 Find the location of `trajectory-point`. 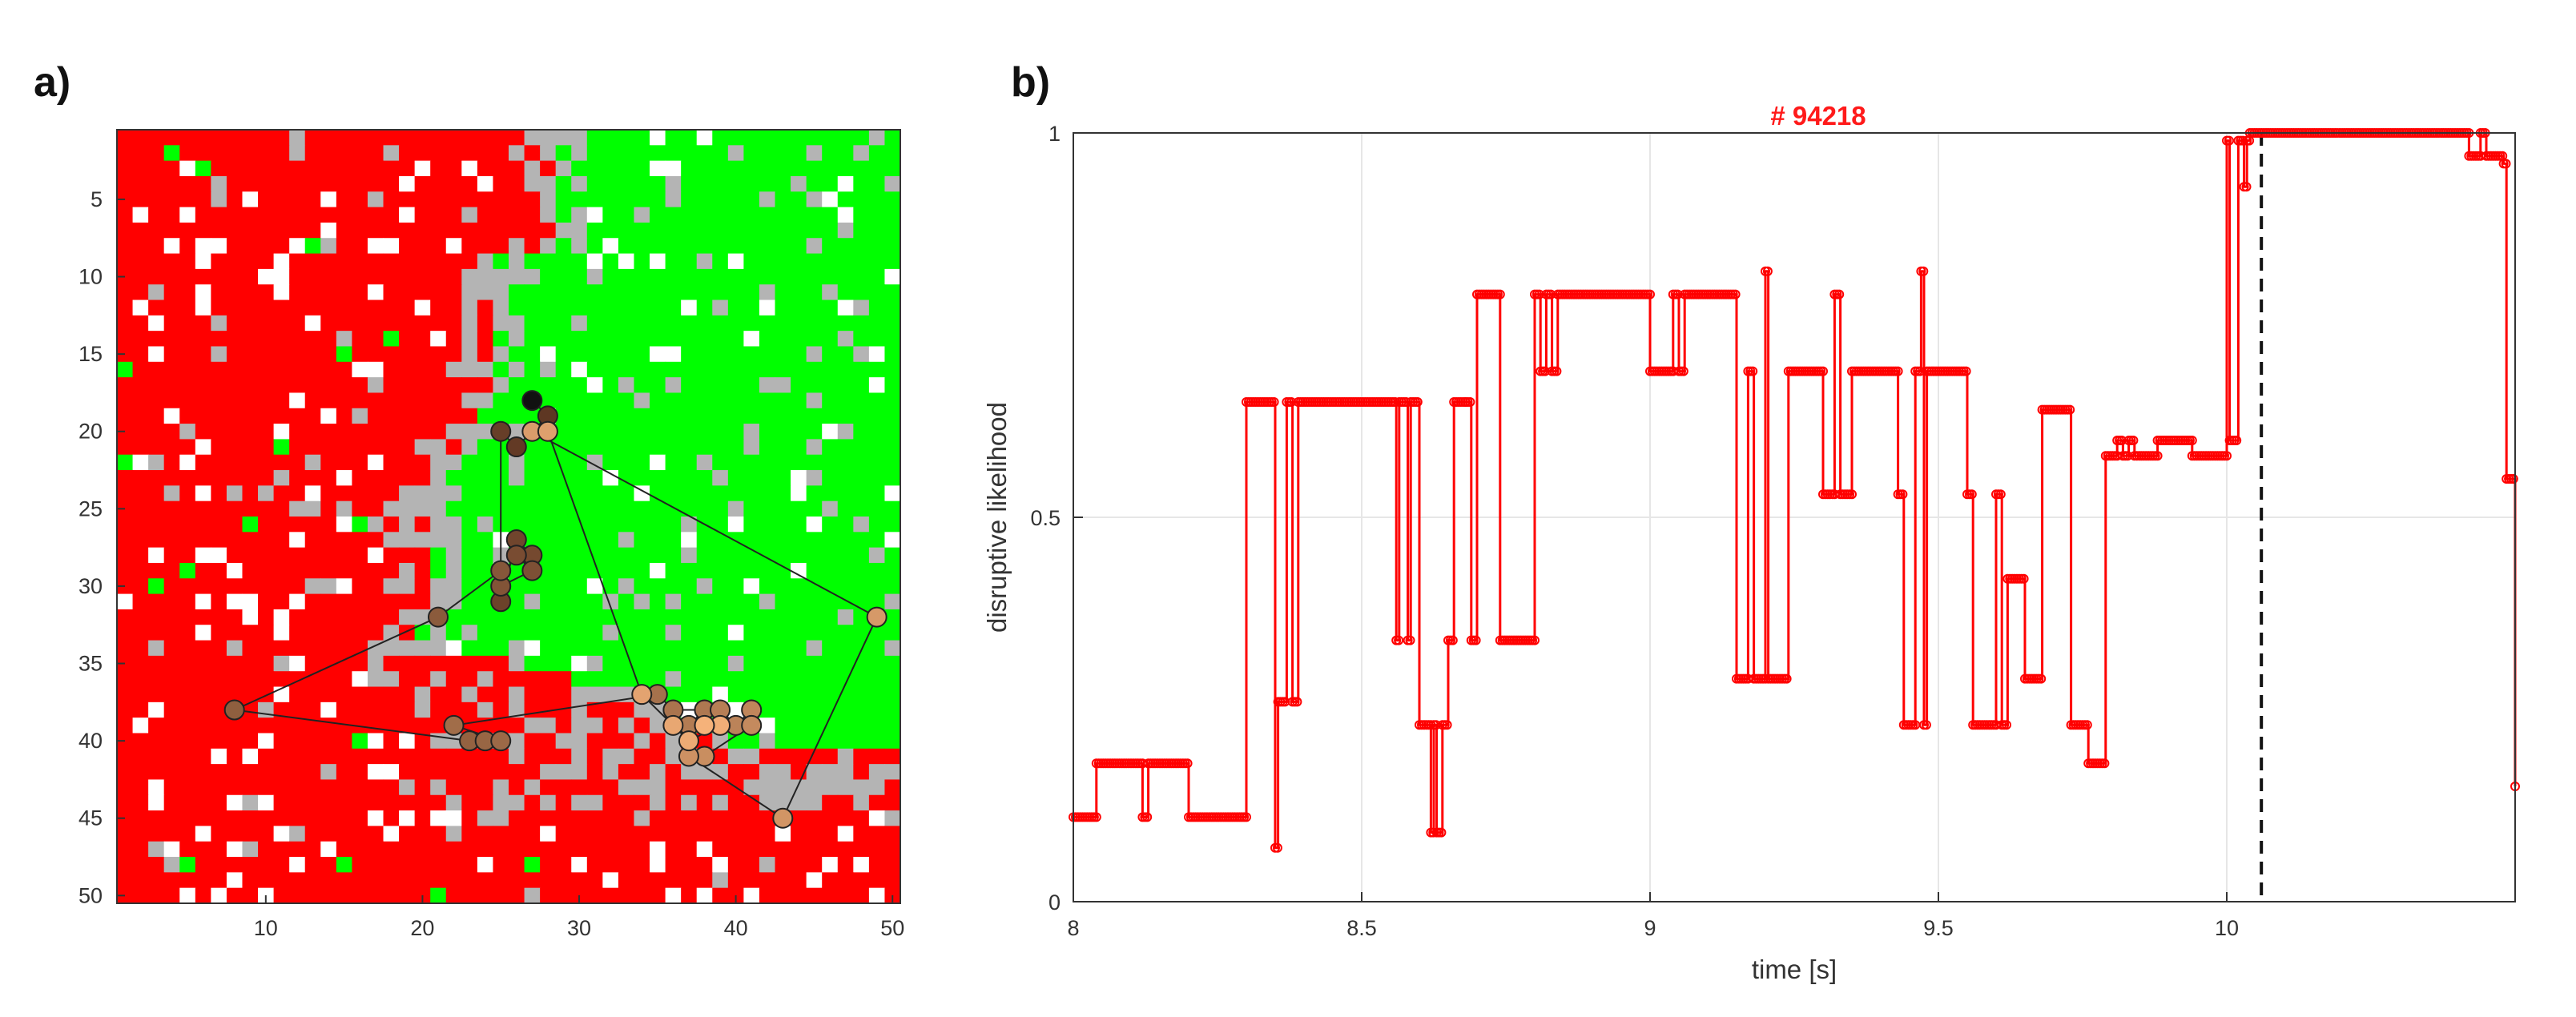

trajectory-point is located at coordinates (438, 617).